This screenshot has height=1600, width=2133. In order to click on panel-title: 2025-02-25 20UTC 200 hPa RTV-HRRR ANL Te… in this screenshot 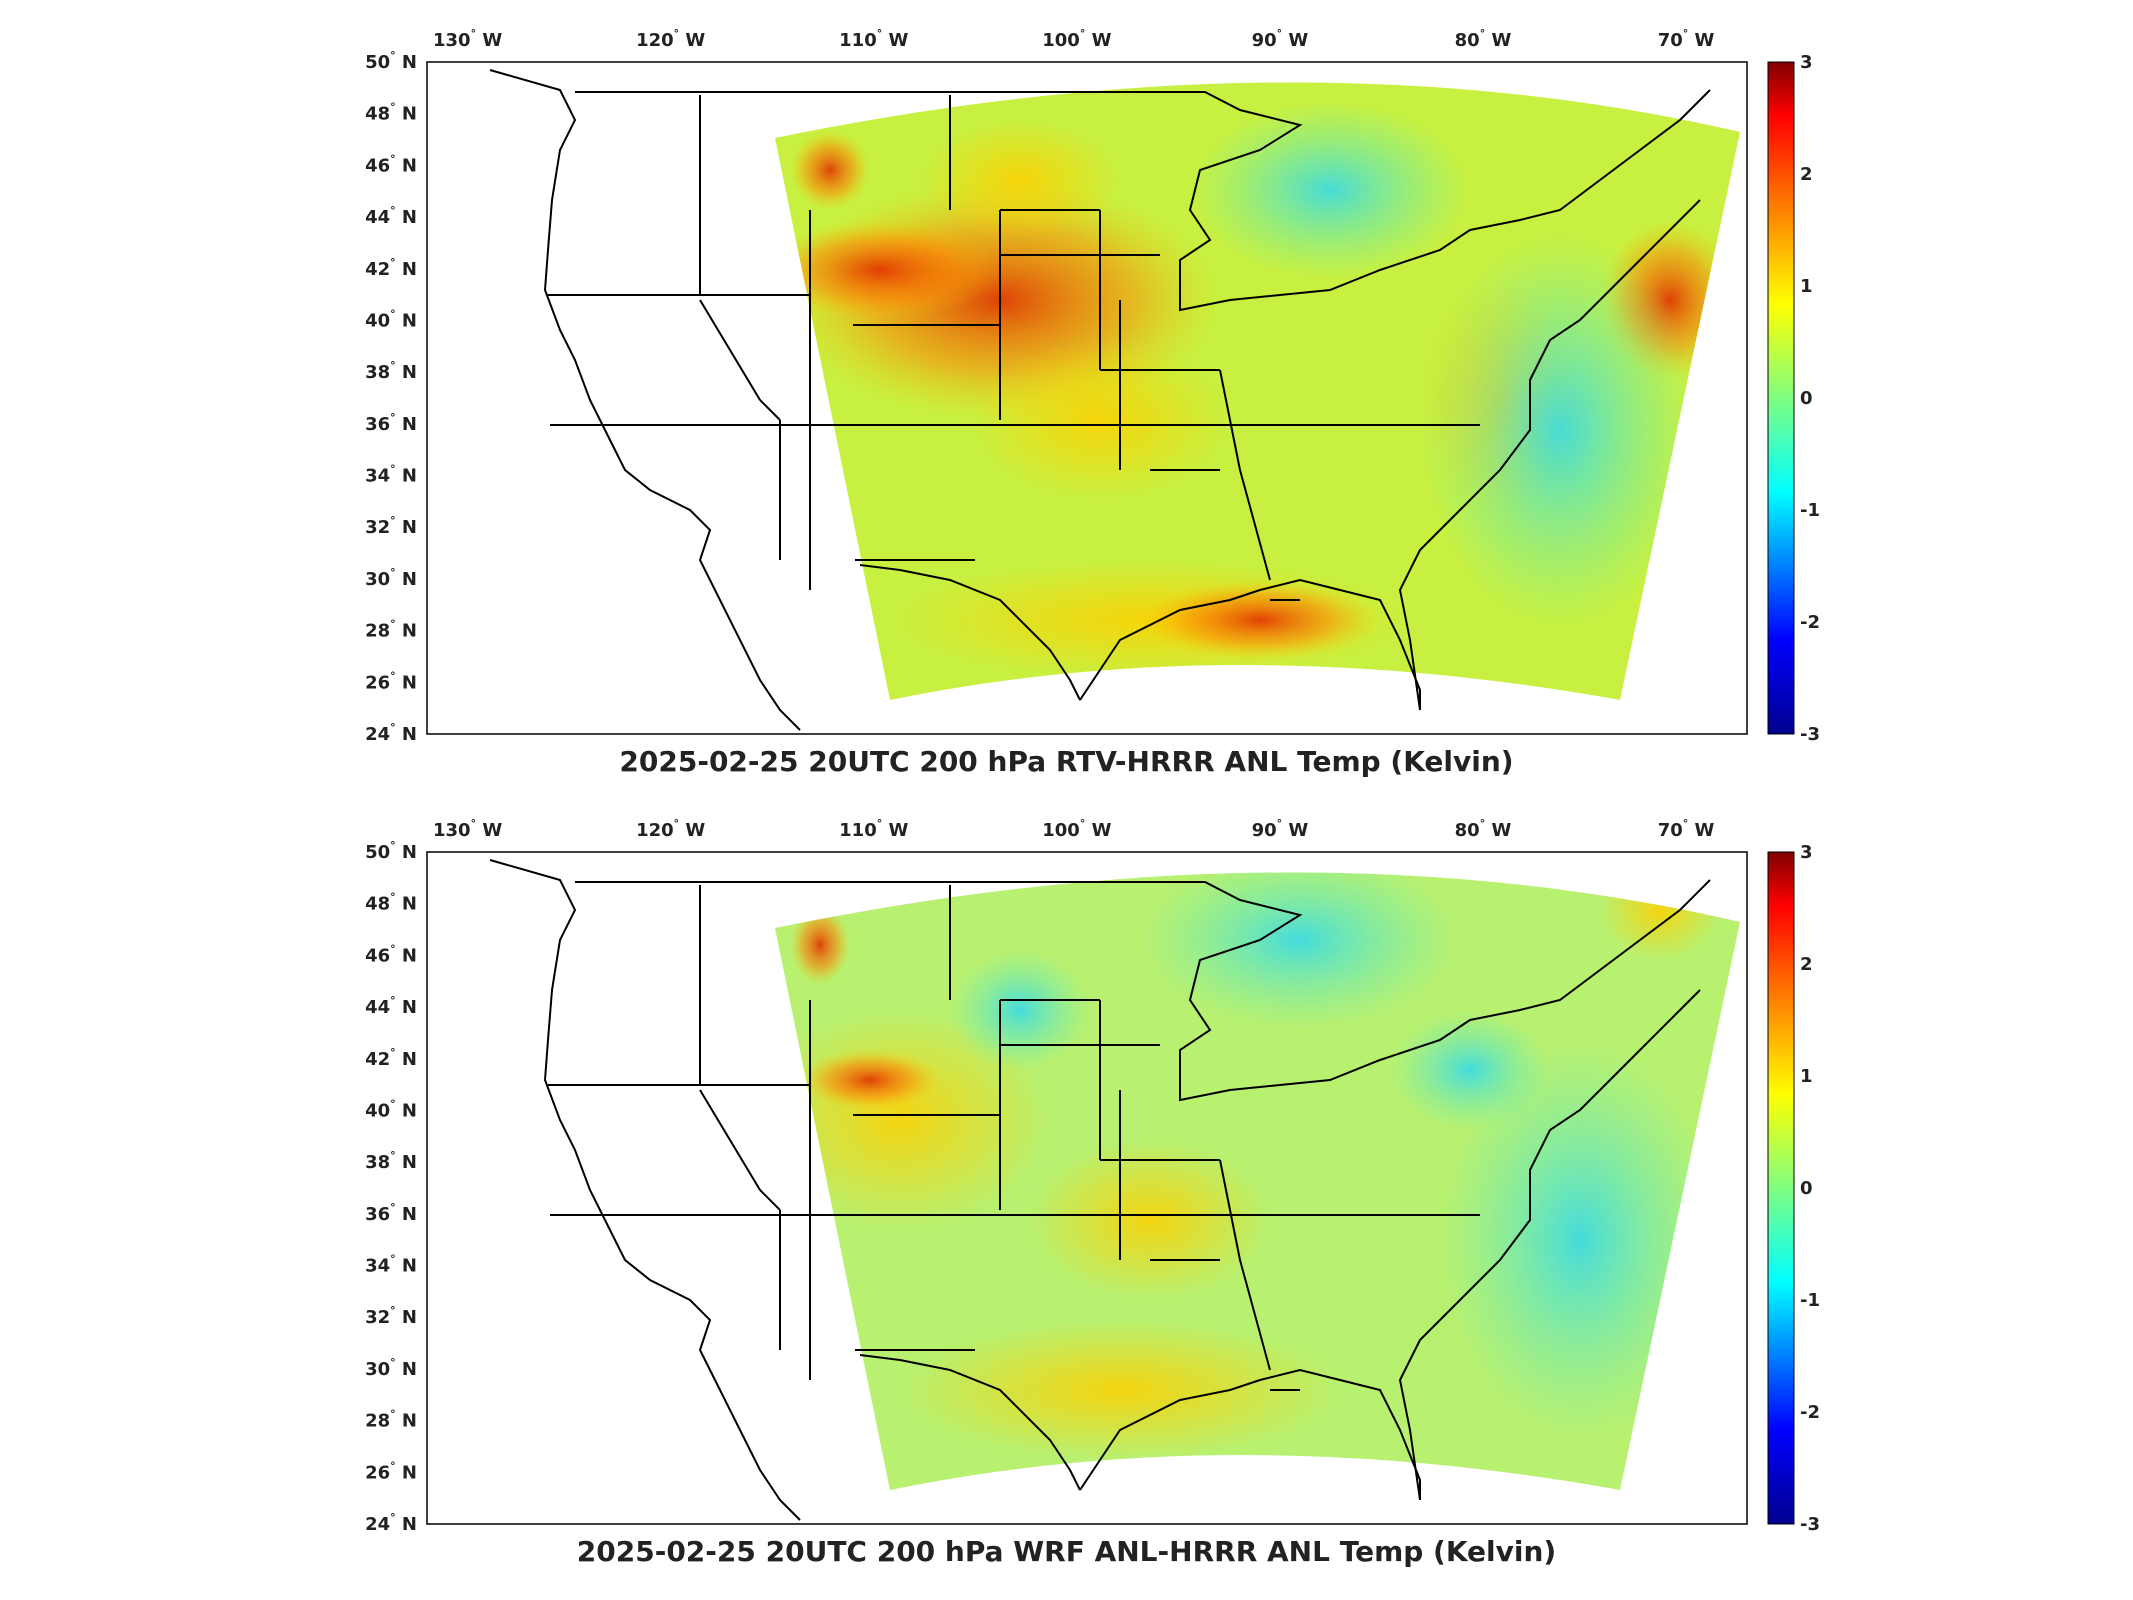, I will do `click(1066, 761)`.